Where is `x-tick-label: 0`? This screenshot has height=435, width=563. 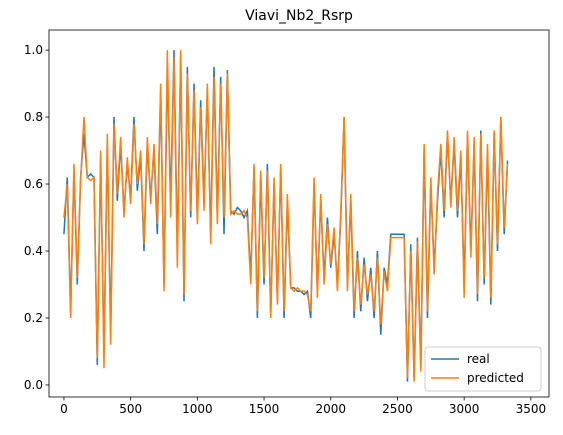
x-tick-label: 0 is located at coordinates (64, 409).